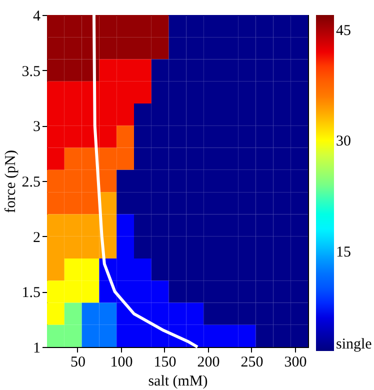  What do you see at coordinates (31, 72) in the screenshot?
I see `y-tick-label: 3.5` at bounding box center [31, 72].